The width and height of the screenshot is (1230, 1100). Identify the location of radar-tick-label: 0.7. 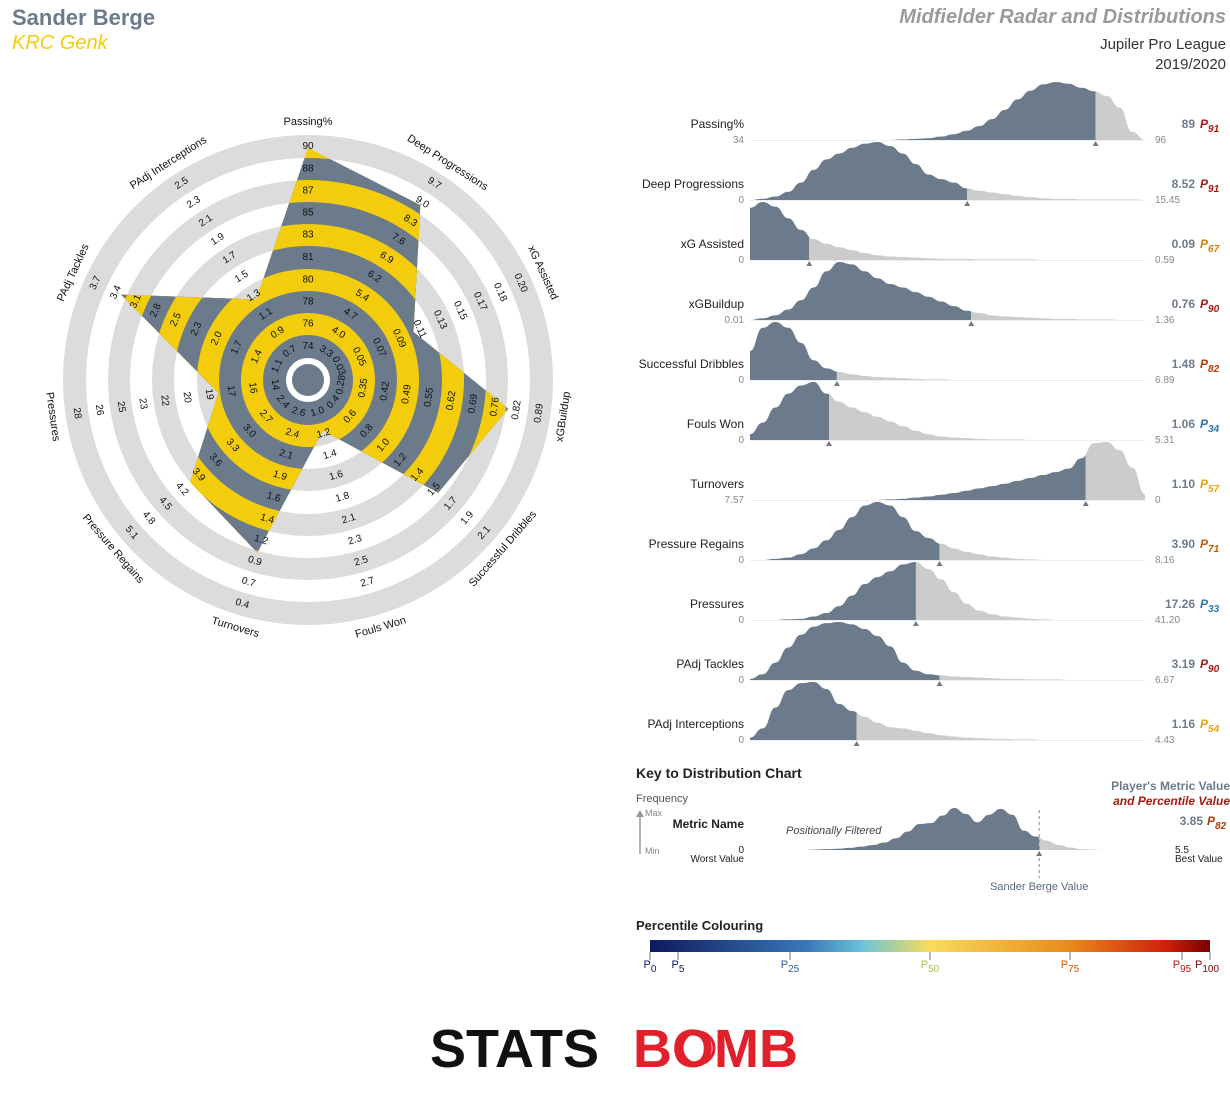
(248, 582).